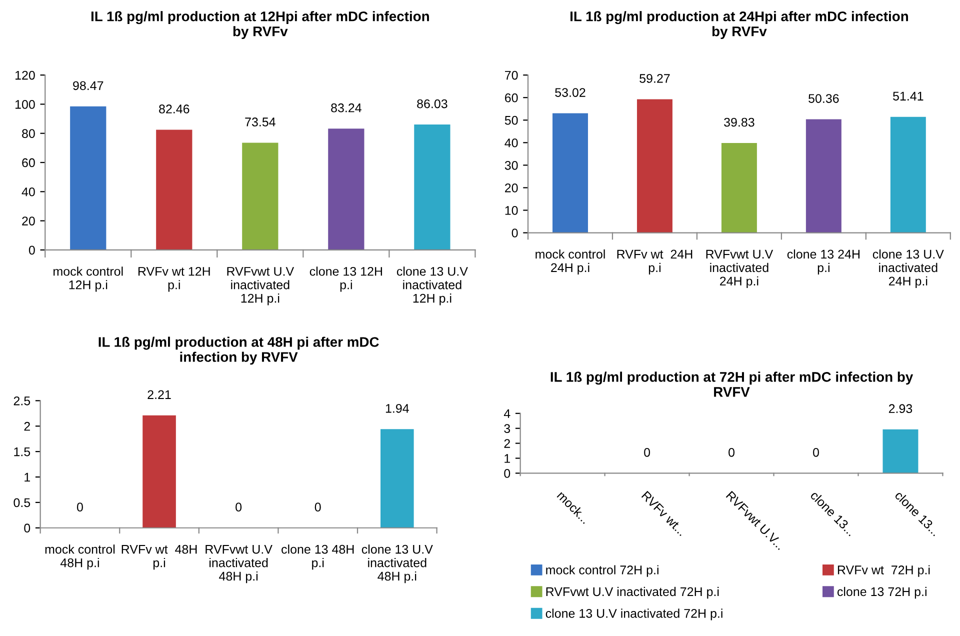 The image size is (960, 636). I want to click on data-label: 73.54, so click(260, 122).